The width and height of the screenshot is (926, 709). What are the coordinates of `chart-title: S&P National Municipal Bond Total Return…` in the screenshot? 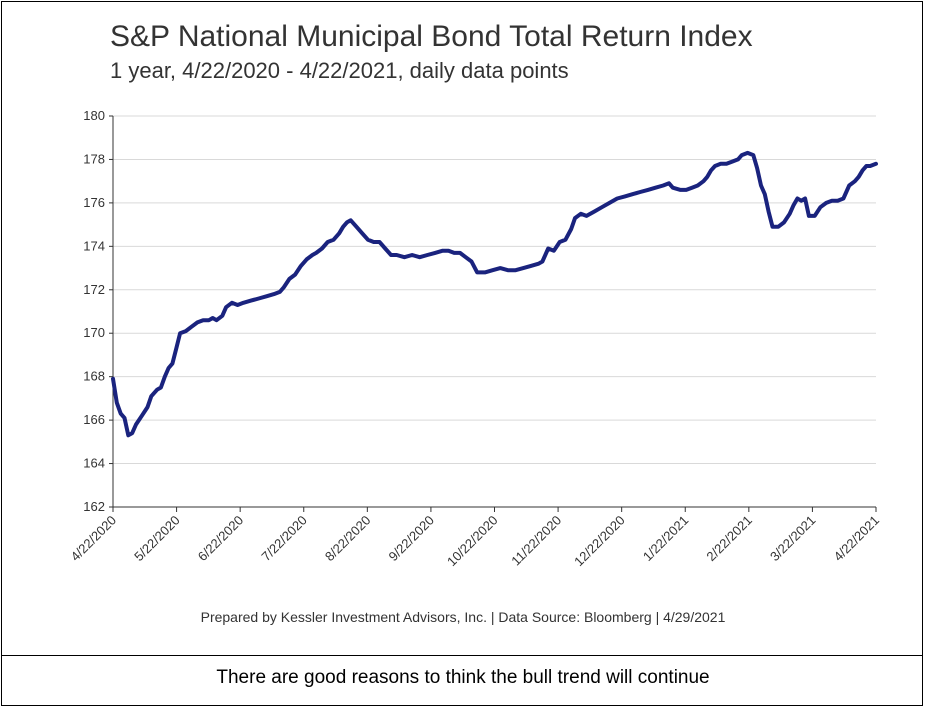 It's located at (431, 36).